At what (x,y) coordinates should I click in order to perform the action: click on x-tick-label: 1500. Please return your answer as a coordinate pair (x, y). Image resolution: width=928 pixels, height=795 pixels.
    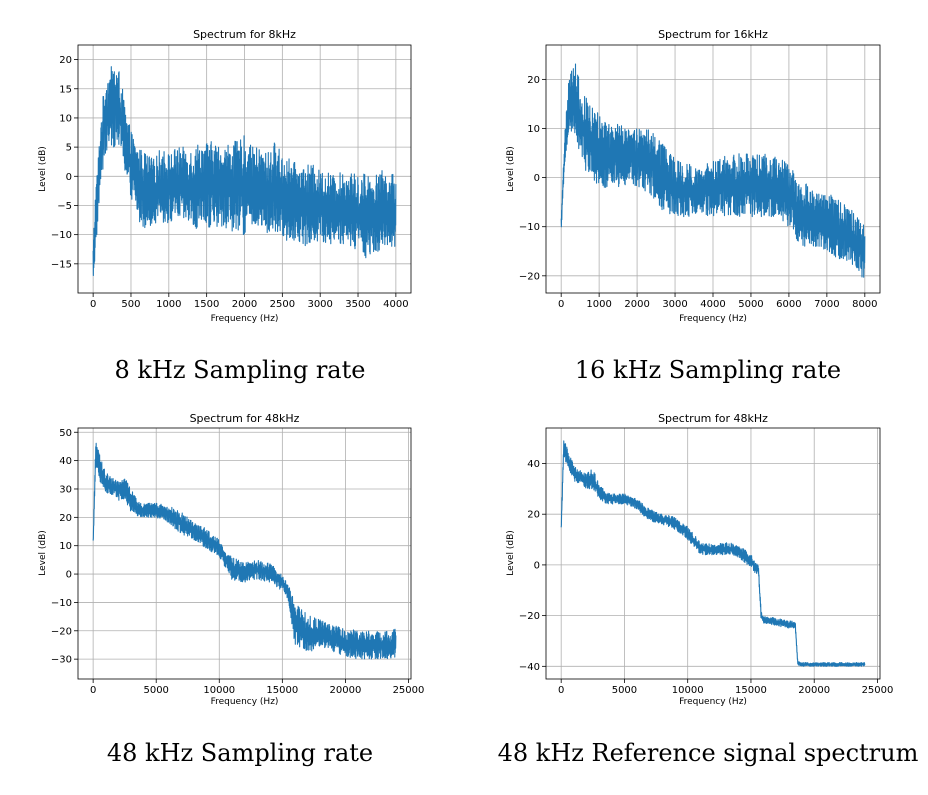
    Looking at the image, I should click on (206, 304).